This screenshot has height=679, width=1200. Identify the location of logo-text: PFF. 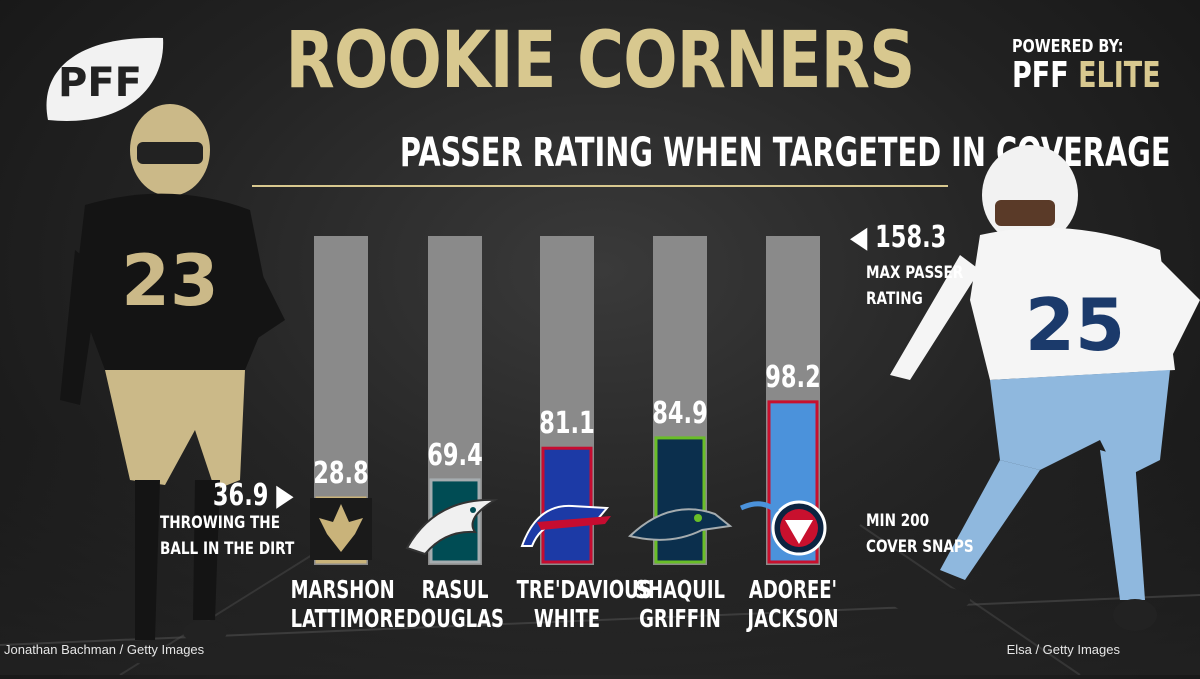
(100, 83).